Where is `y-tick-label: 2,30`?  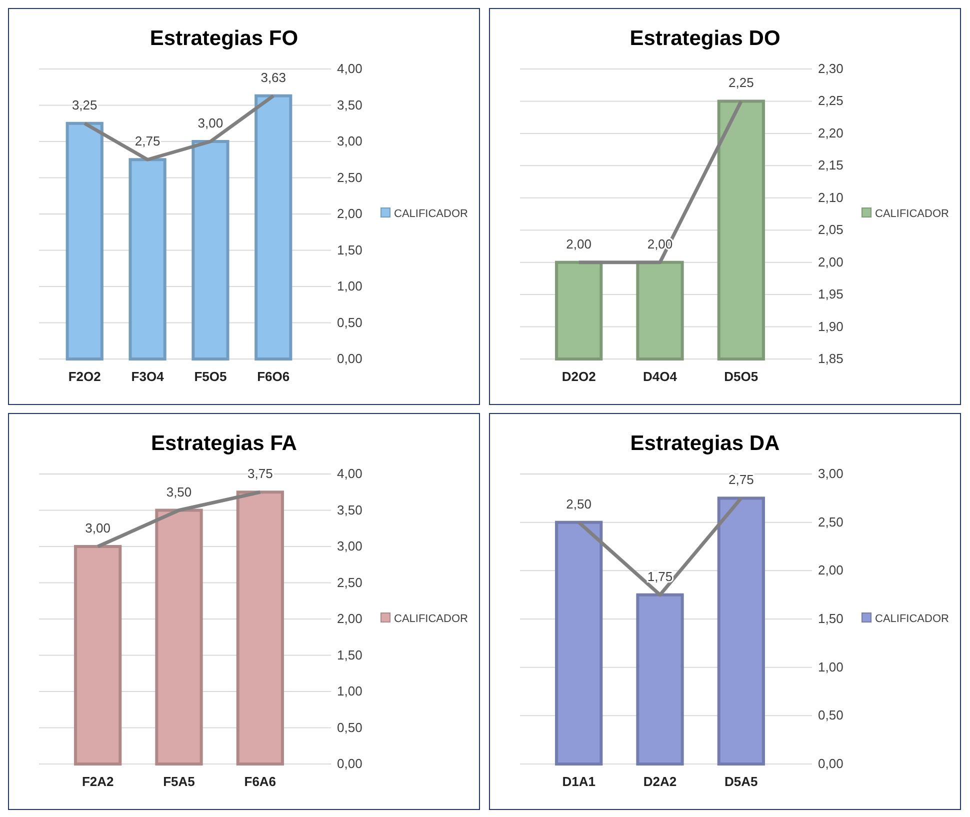 y-tick-label: 2,30 is located at coordinates (831, 68).